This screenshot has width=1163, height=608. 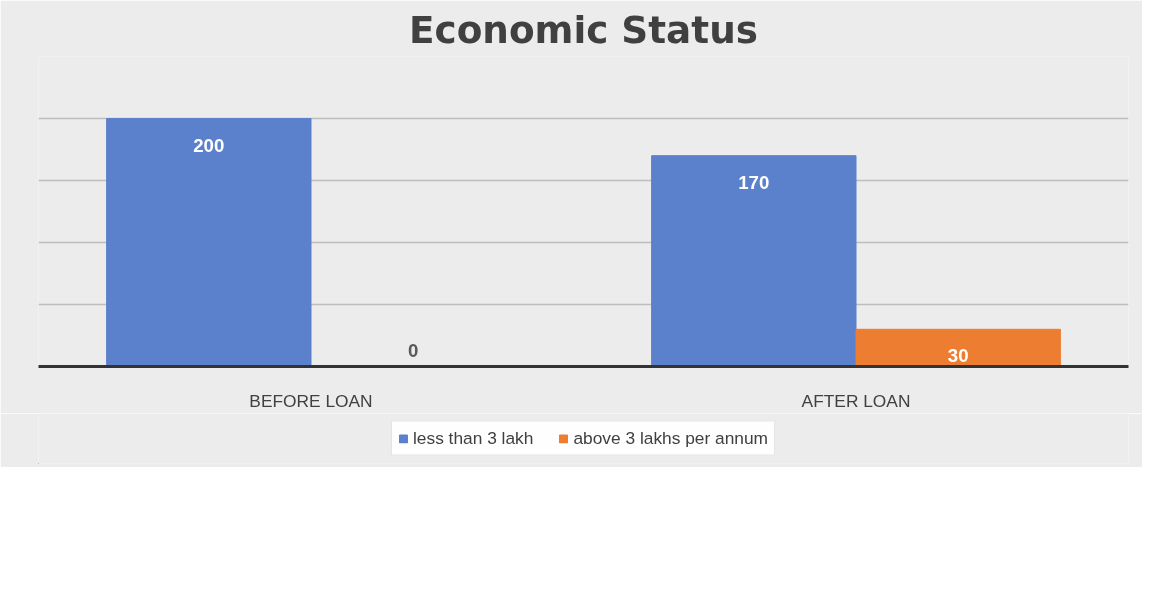 I want to click on x-tick-label: AFTER LOAN, so click(x=856, y=400).